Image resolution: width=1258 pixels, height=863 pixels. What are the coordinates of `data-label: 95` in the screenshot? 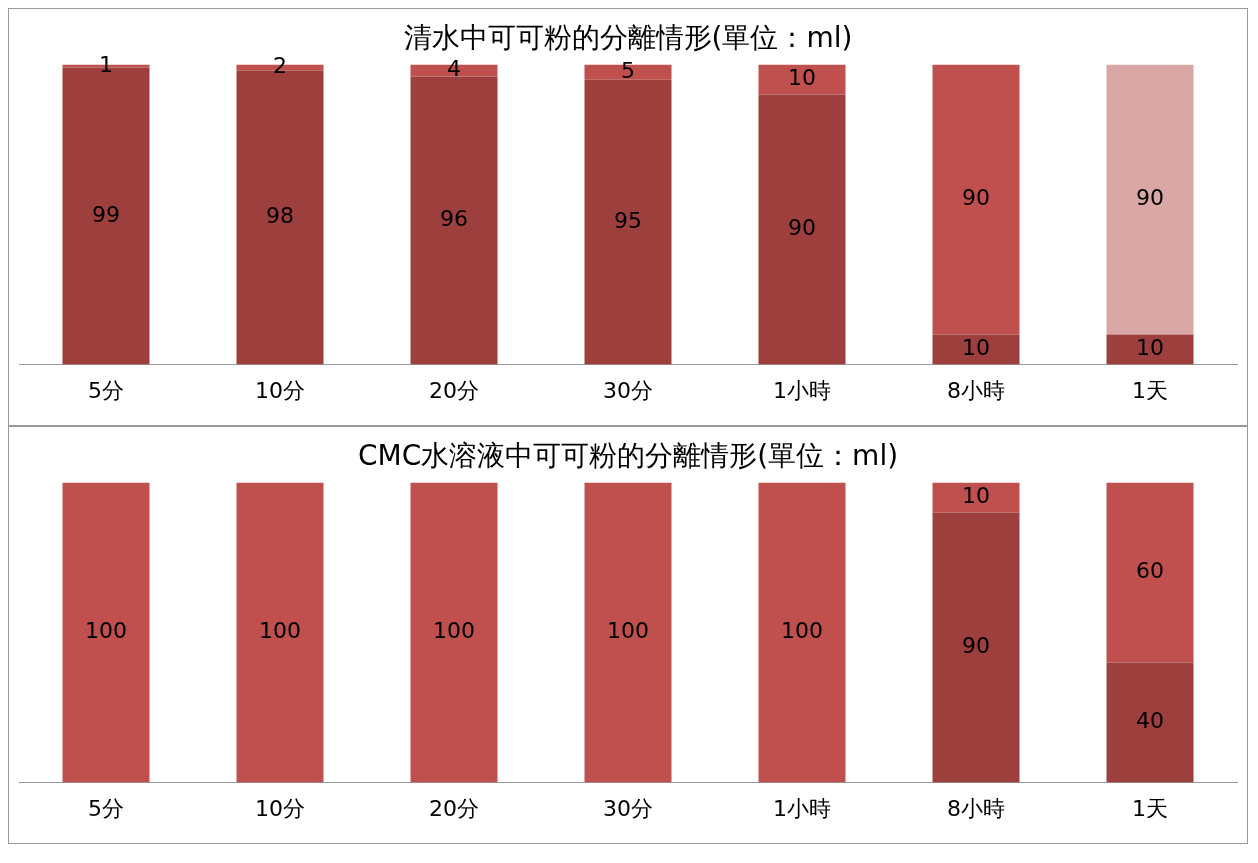 It's located at (628, 220).